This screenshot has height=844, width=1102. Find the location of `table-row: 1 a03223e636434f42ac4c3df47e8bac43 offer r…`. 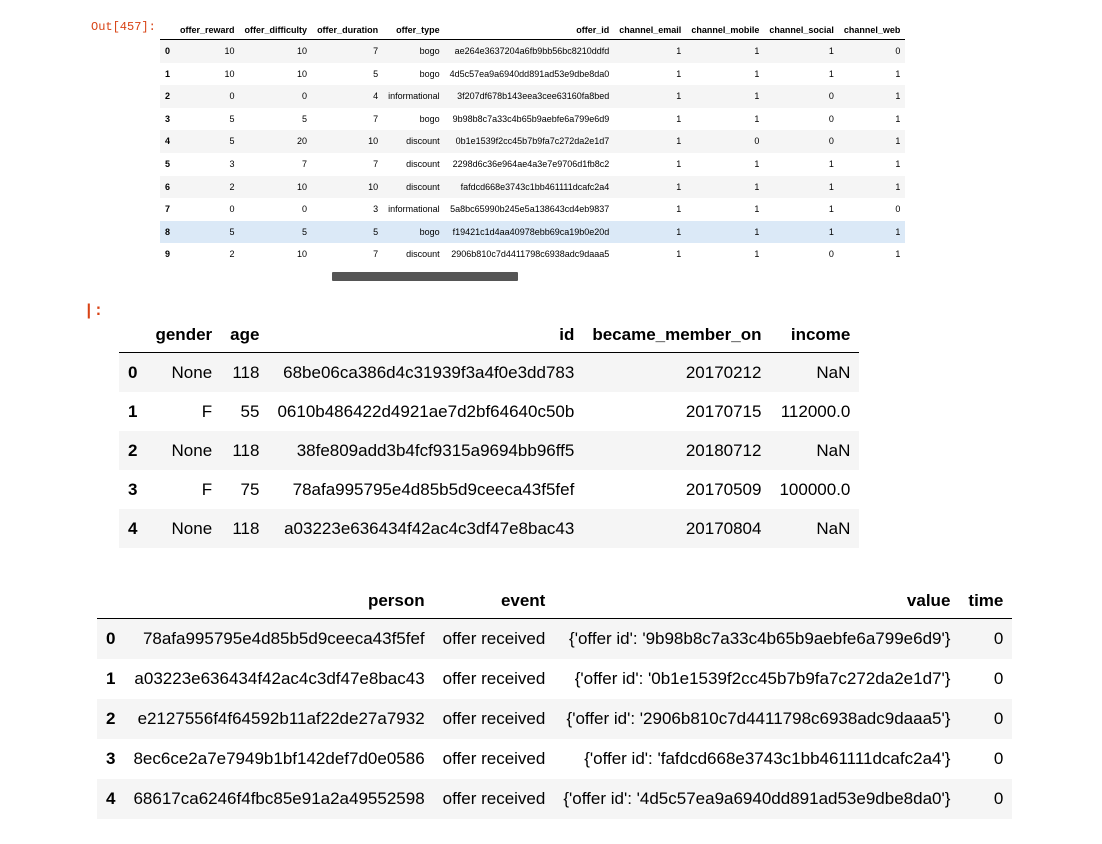

table-row: 1 a03223e636434f42ac4c3df47e8bac43 offer r… is located at coordinates (554, 679).